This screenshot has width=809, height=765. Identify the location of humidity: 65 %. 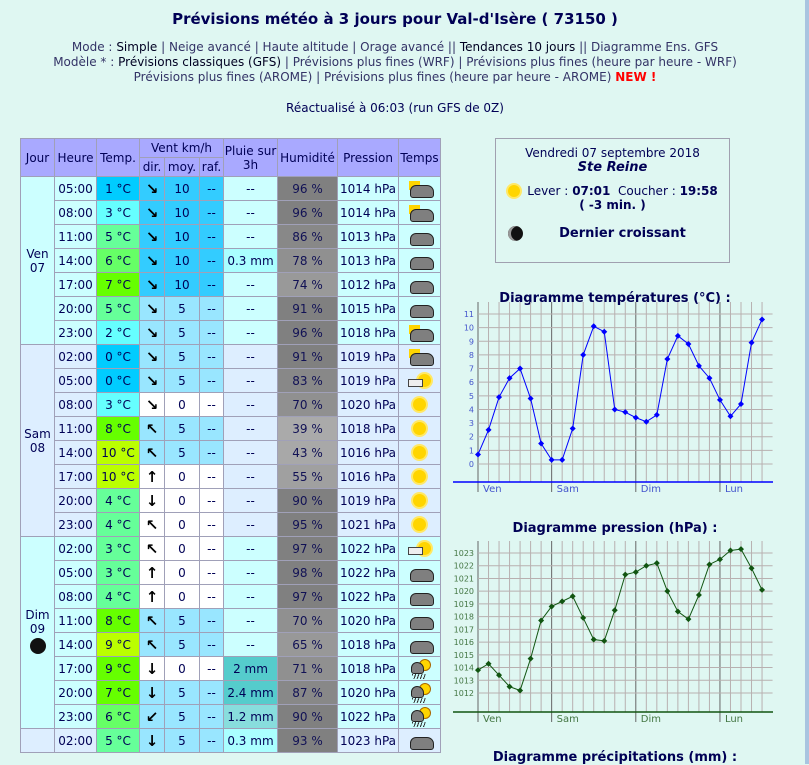
(307, 644).